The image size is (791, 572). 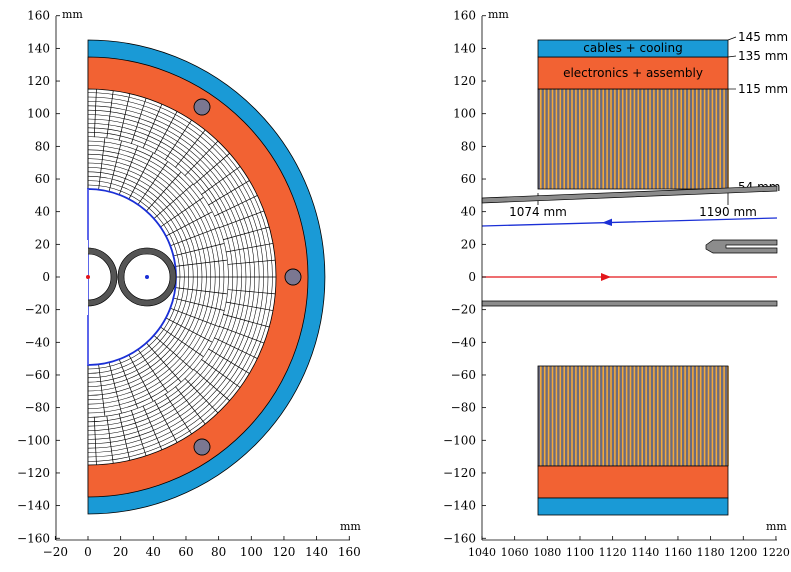 I want to click on right-x-tick-label: 1140, so click(x=645, y=552).